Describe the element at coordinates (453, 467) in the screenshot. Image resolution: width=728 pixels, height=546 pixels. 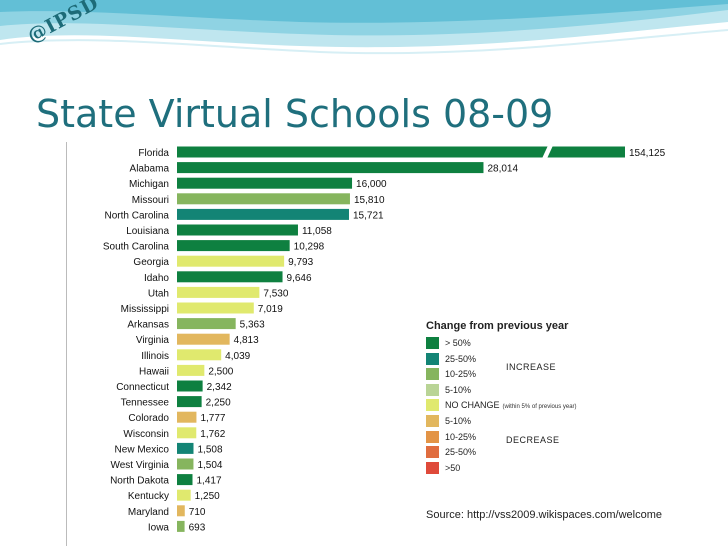
I see `legend-label: >50` at that location.